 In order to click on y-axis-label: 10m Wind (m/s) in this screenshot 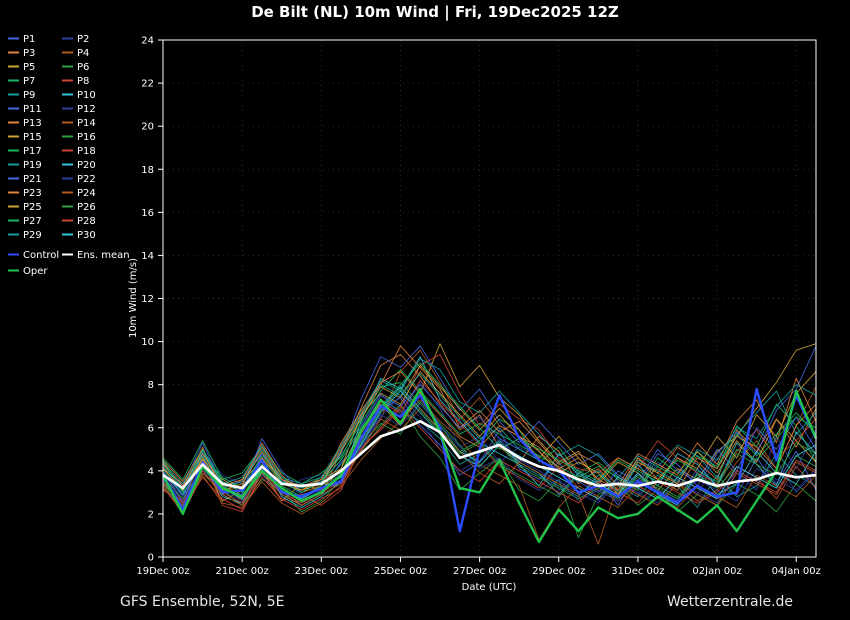, I will do `click(133, 298)`.